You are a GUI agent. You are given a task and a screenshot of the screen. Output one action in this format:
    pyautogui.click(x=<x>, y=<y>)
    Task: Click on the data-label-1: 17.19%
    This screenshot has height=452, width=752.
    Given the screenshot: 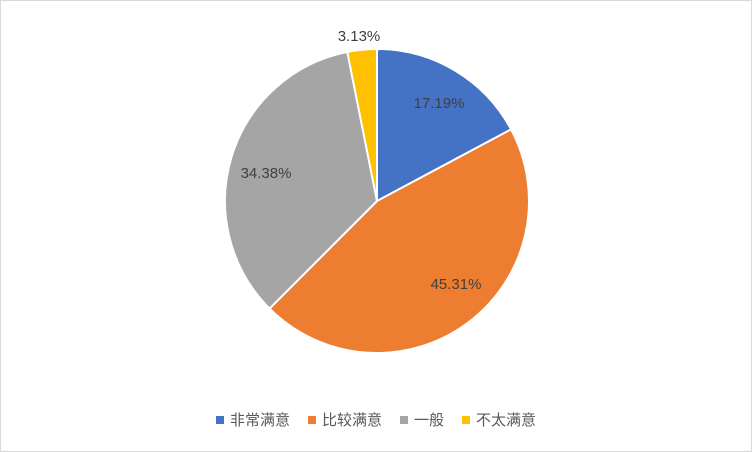 What is the action you would take?
    pyautogui.click(x=439, y=103)
    